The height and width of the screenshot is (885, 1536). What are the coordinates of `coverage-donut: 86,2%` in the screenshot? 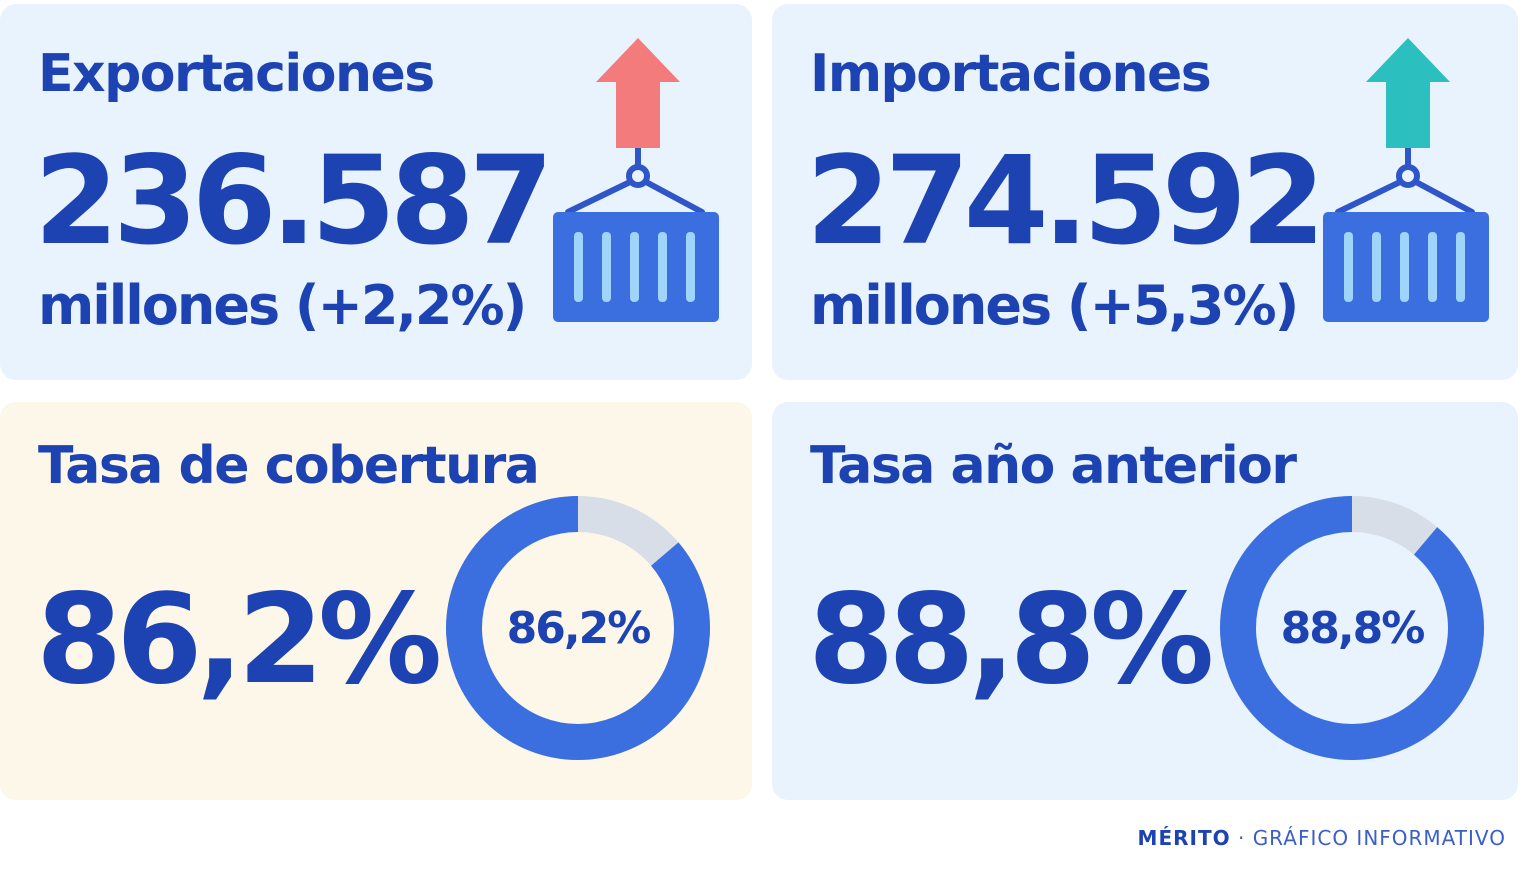 It's located at (578, 628).